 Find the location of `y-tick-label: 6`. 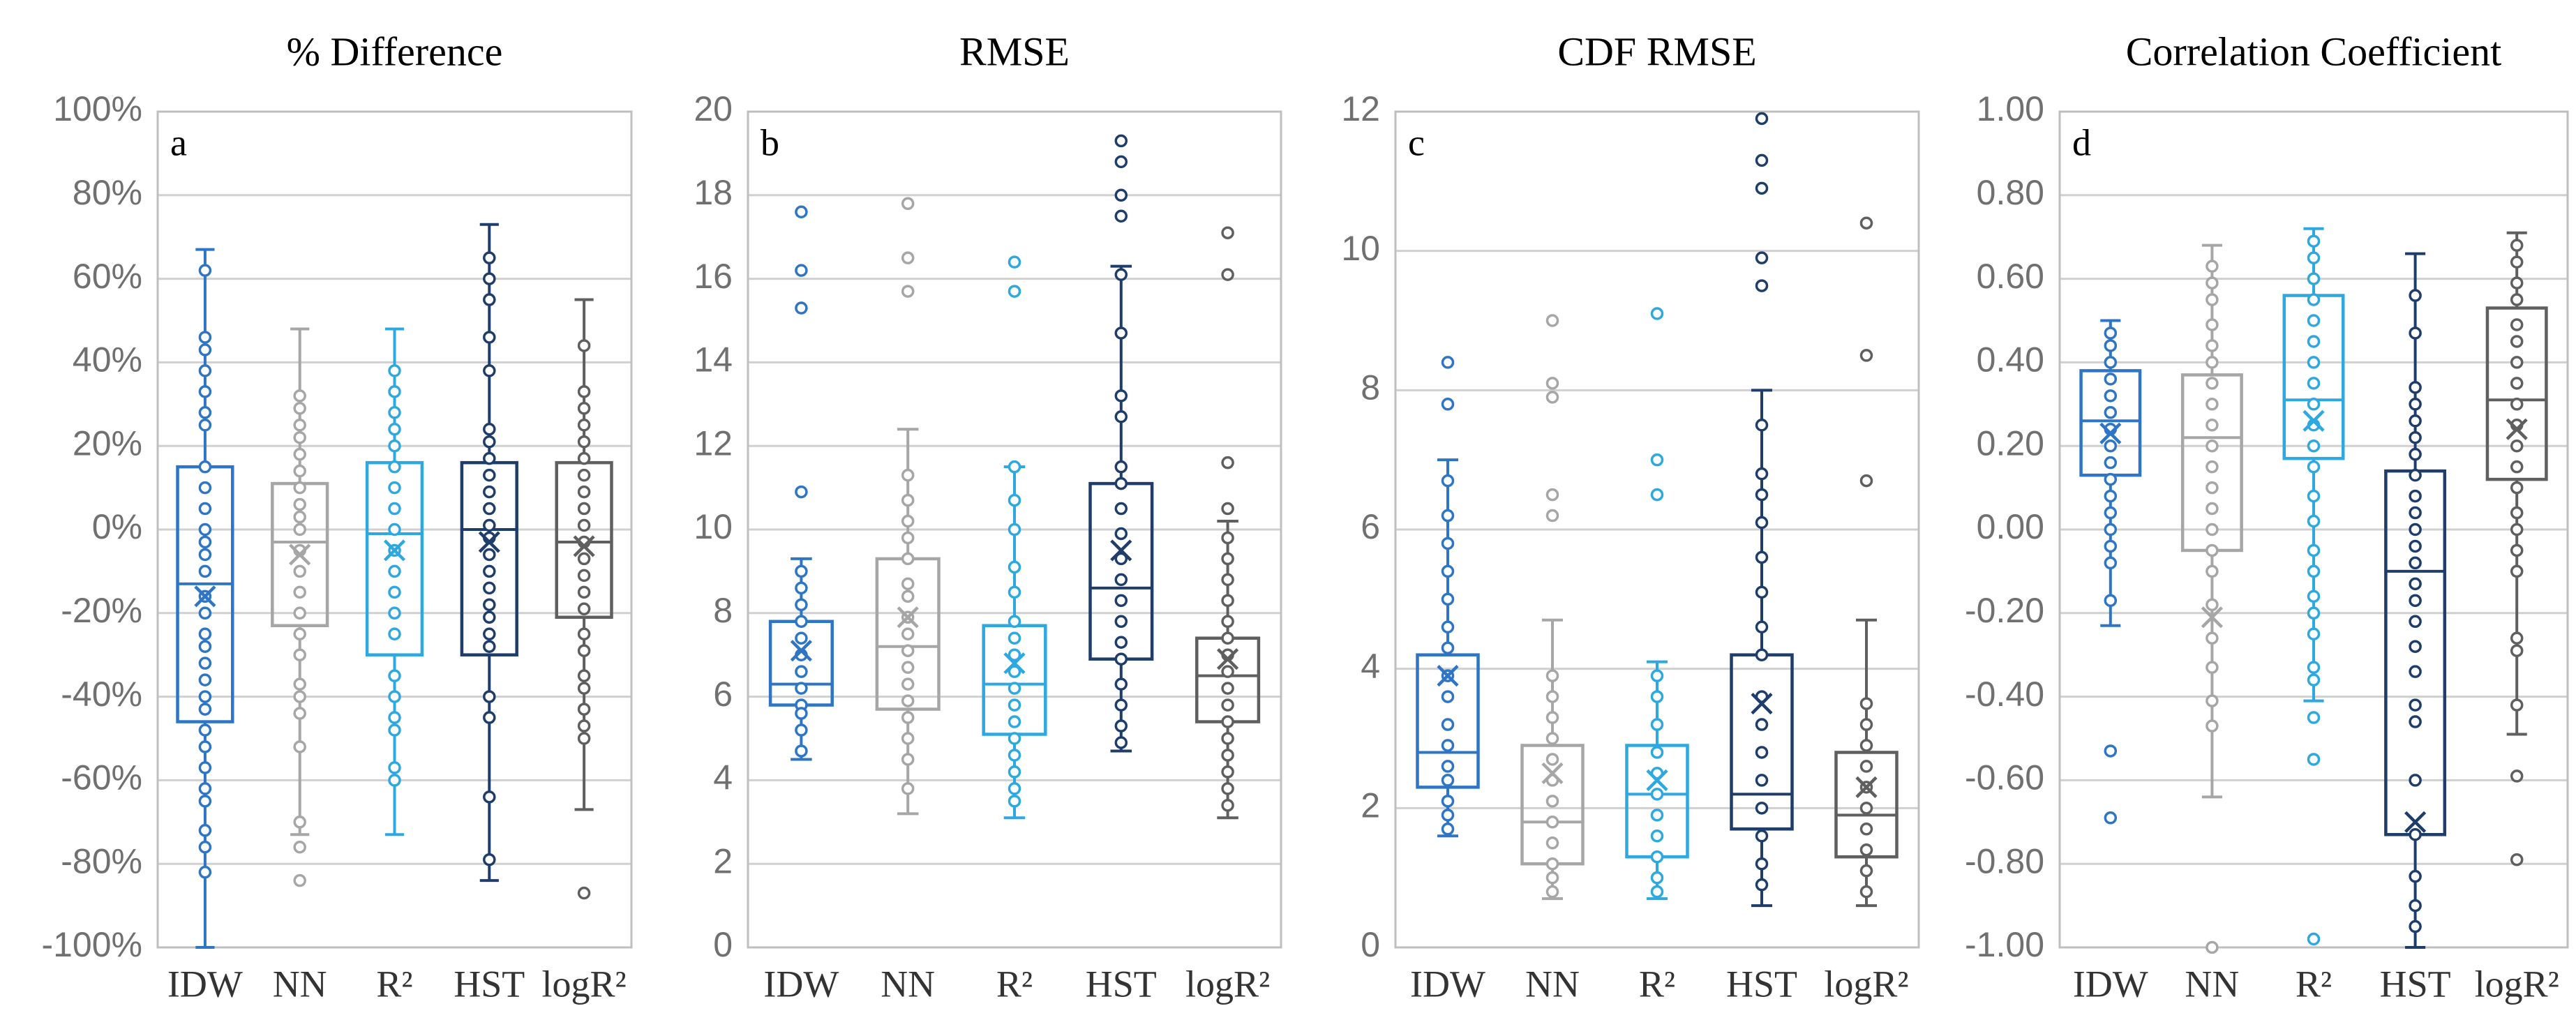

y-tick-label: 6 is located at coordinates (1370, 526).